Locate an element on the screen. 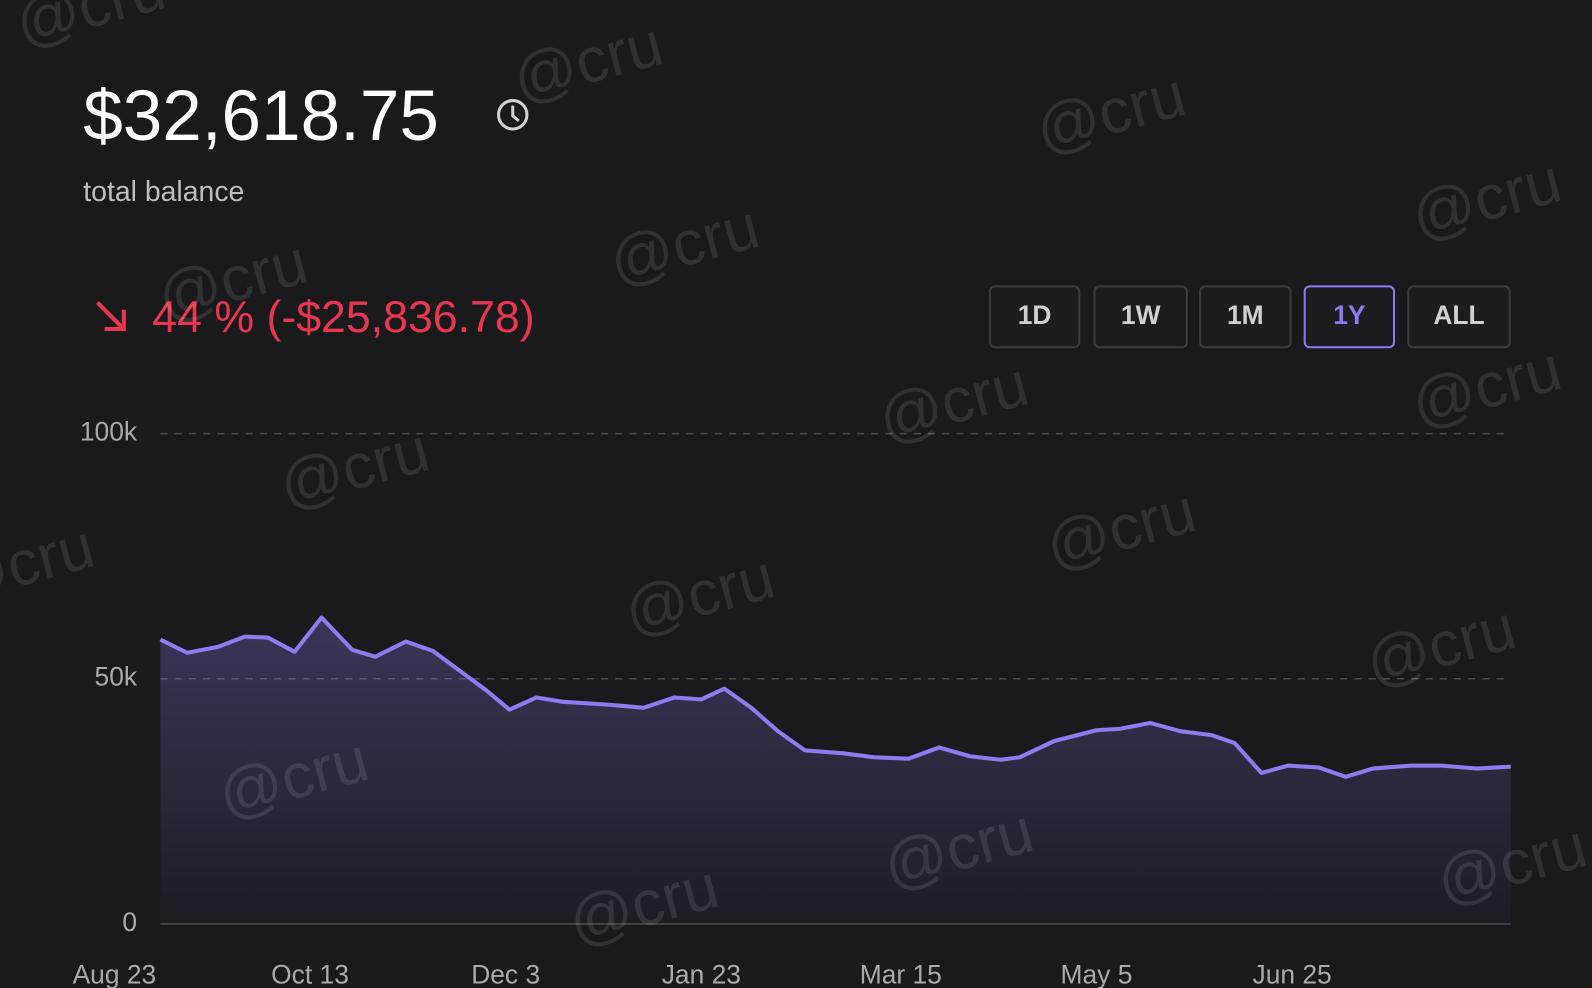  range-buttons: 1D 1W 1M 1Y ALL is located at coordinates (1249, 317).